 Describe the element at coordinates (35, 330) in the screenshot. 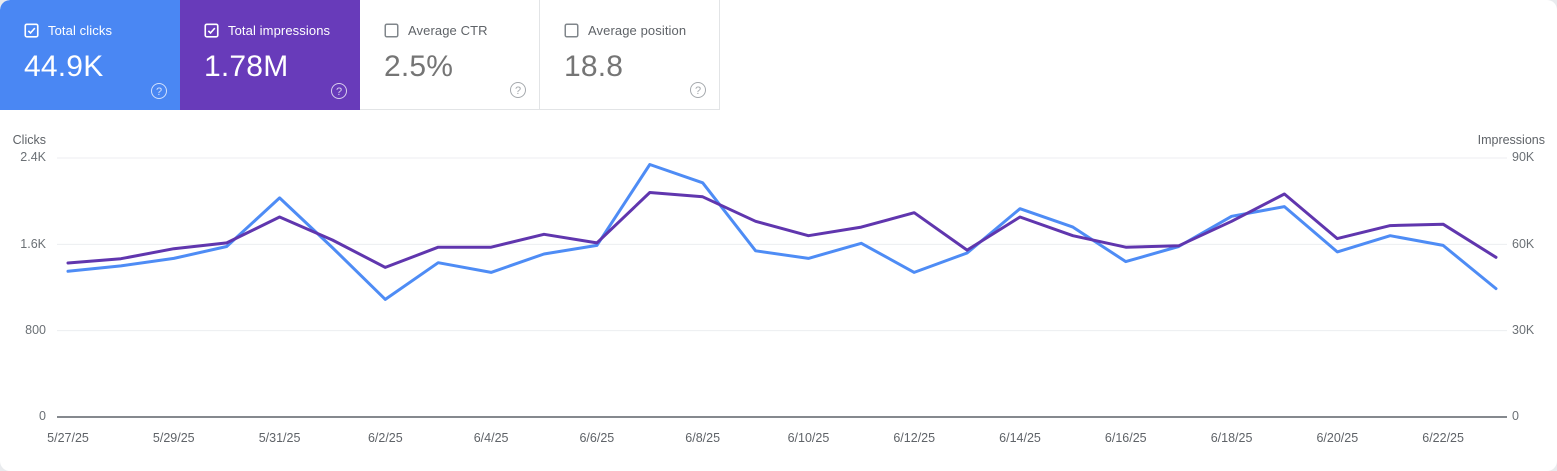

I see `left-axis-tick: 800` at that location.